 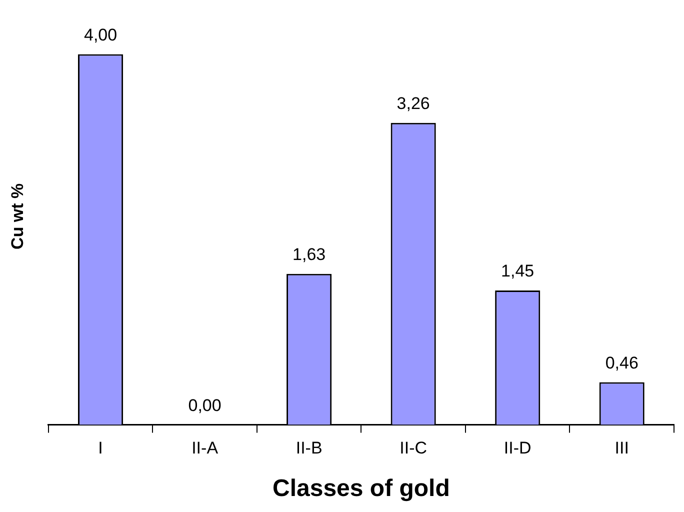 I want to click on data-label: 1,63, so click(x=309, y=254).